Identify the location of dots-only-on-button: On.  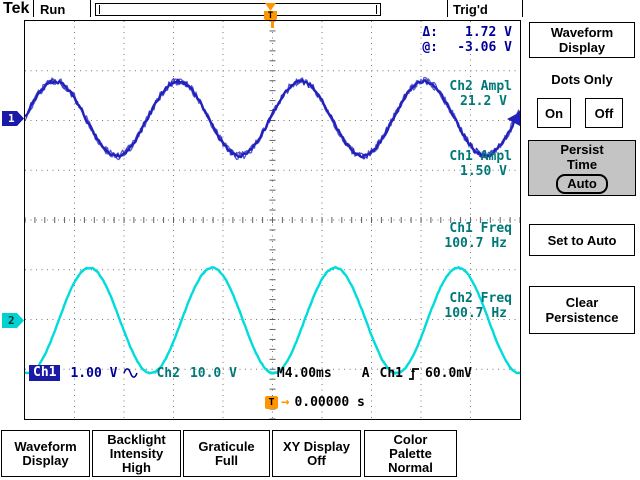
(554, 113).